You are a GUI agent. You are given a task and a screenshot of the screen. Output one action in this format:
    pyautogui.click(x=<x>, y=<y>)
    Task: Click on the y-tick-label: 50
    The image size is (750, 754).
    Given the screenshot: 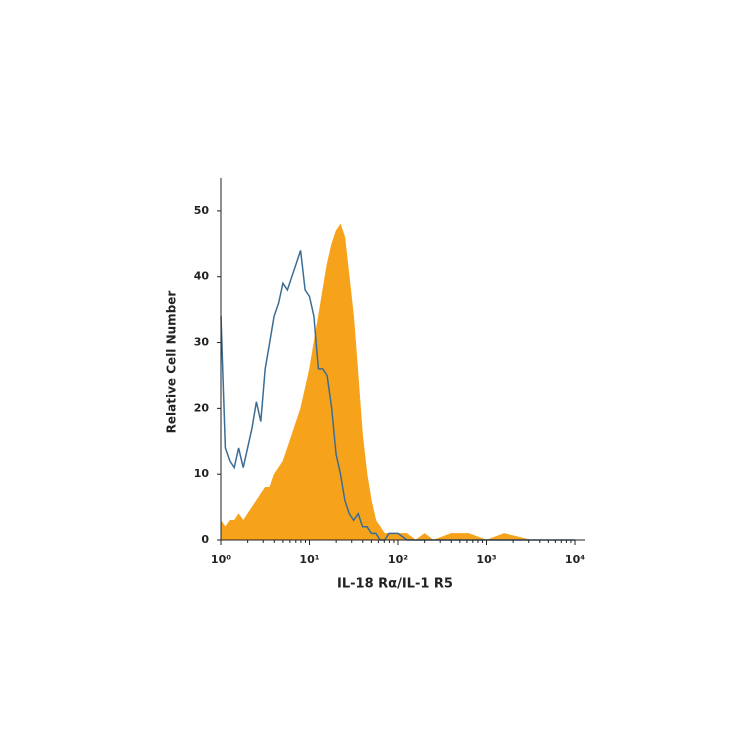 What is the action you would take?
    pyautogui.click(x=202, y=210)
    